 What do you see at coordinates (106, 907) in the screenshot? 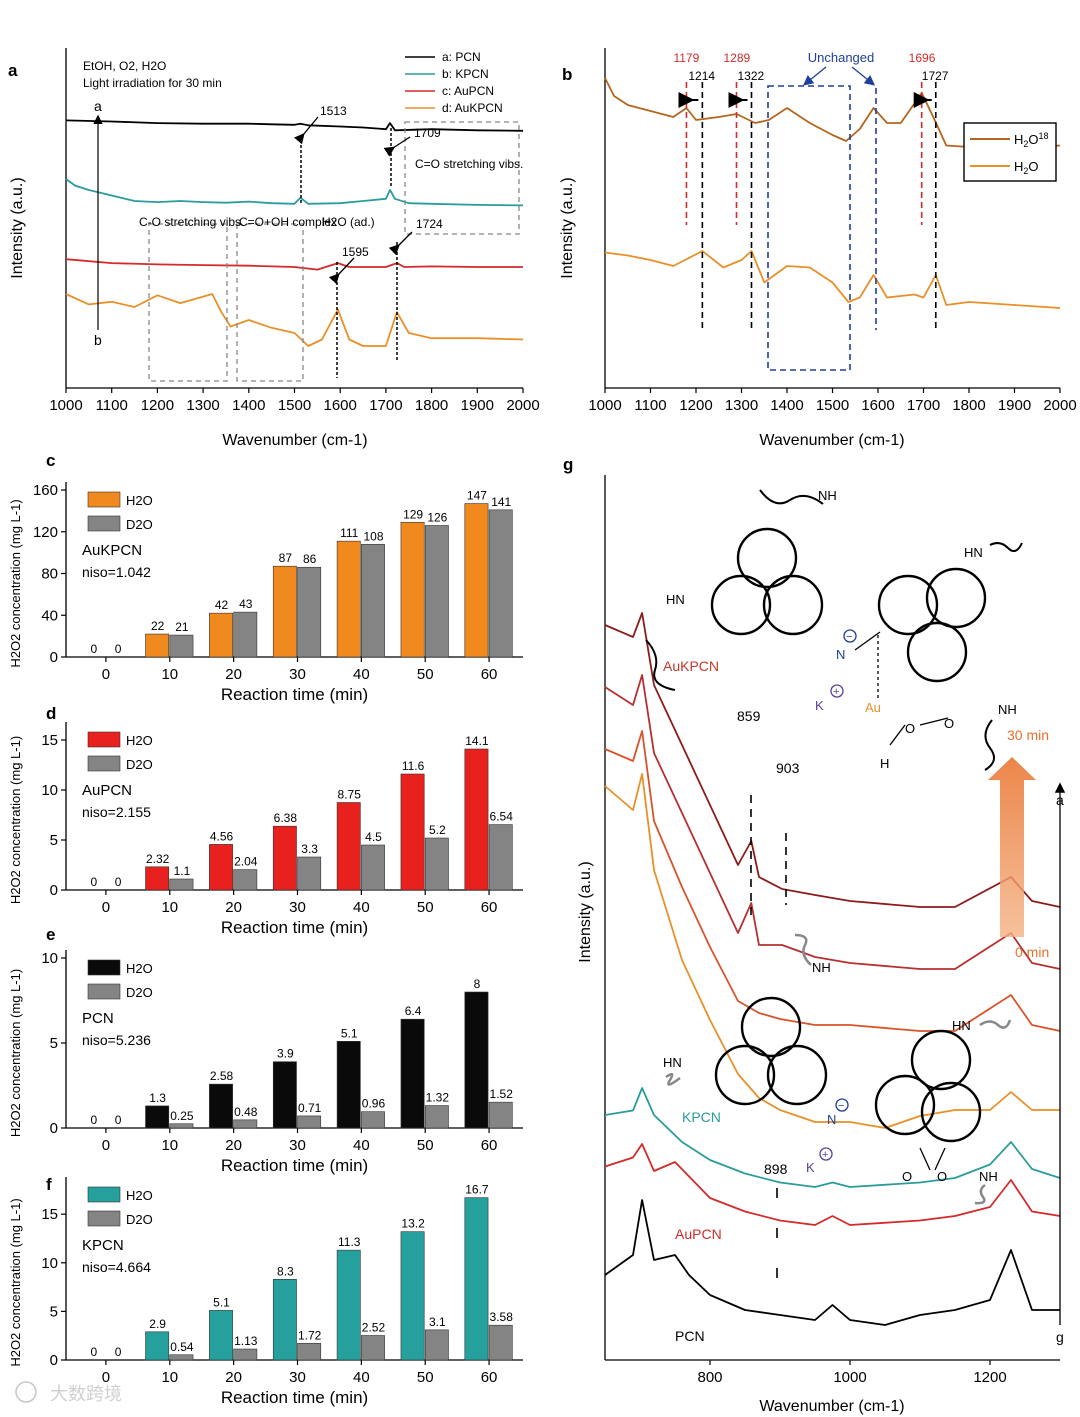
I see `x-tick-label: 0` at bounding box center [106, 907].